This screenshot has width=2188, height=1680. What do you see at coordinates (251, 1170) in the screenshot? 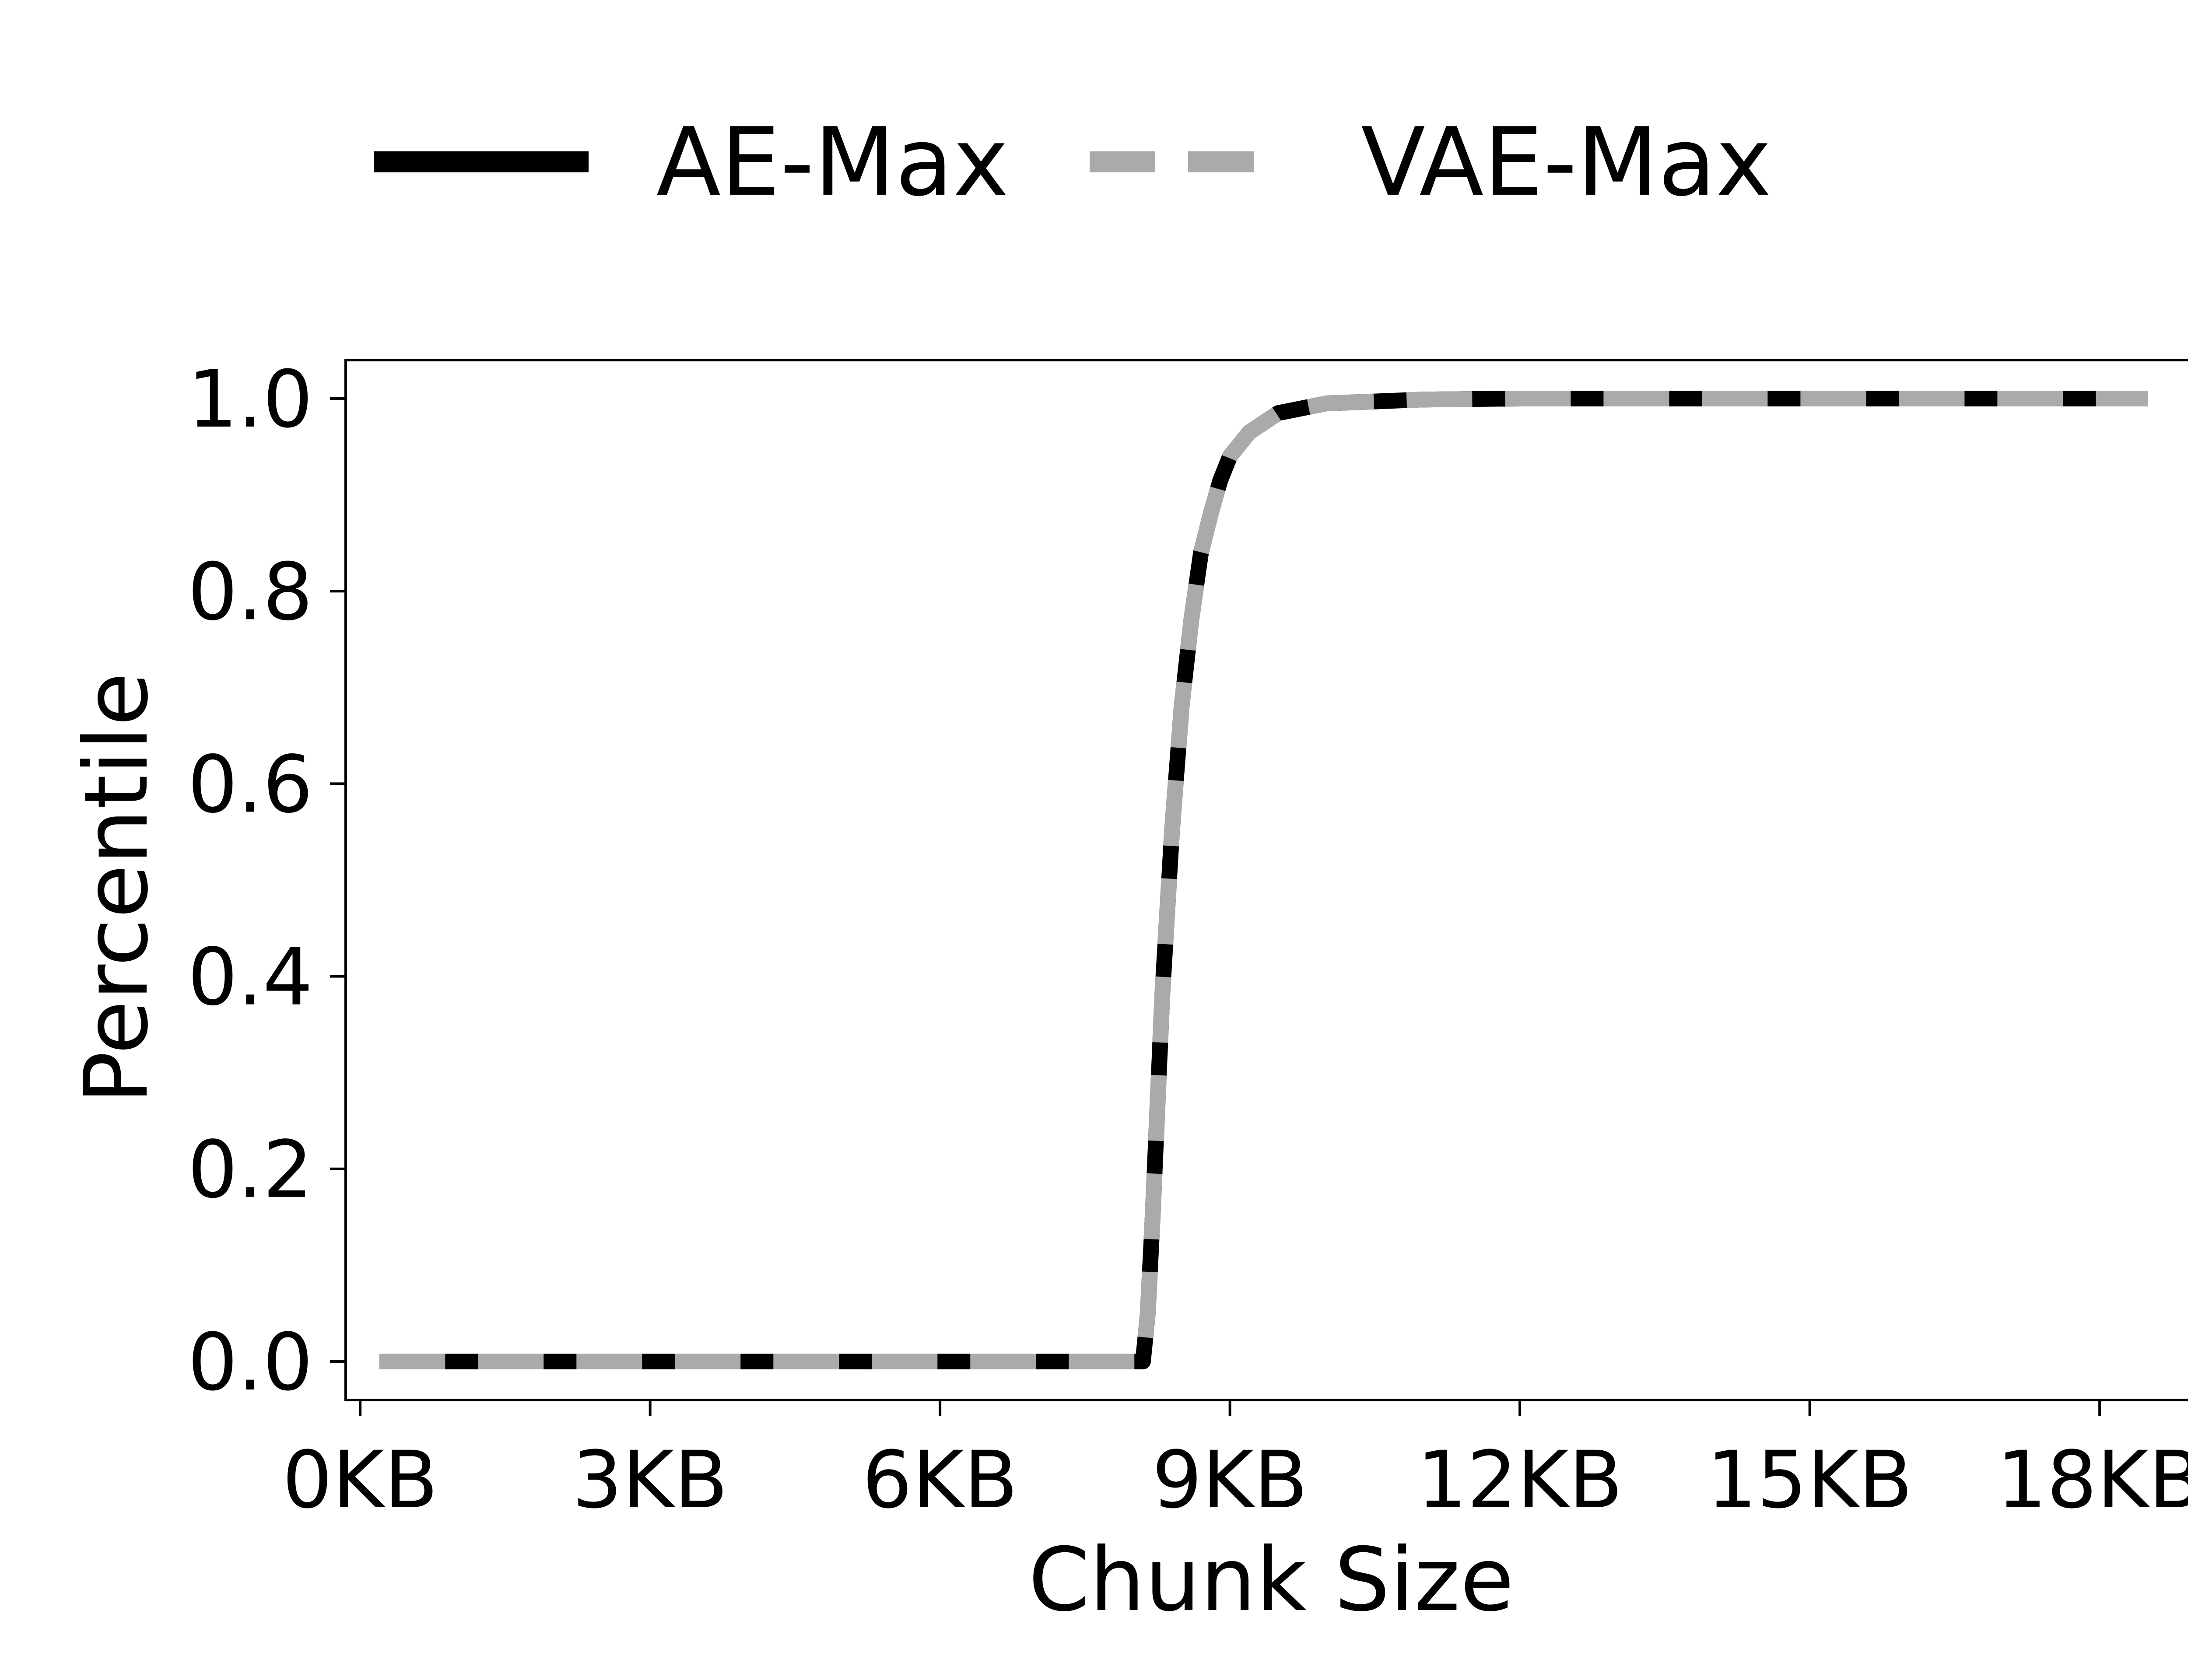
I see `y-tick-label: 0.2` at bounding box center [251, 1170].